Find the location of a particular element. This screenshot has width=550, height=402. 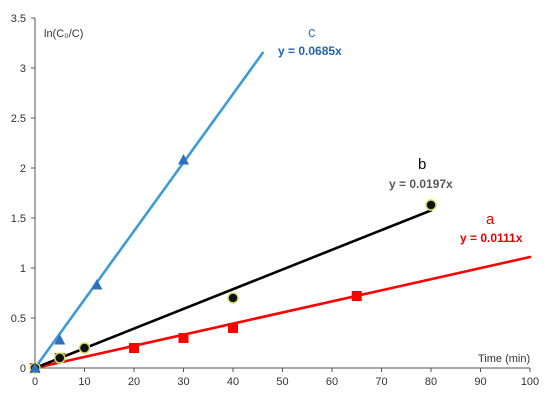

y-axis-label: ln(C₀/C) is located at coordinates (63, 34).